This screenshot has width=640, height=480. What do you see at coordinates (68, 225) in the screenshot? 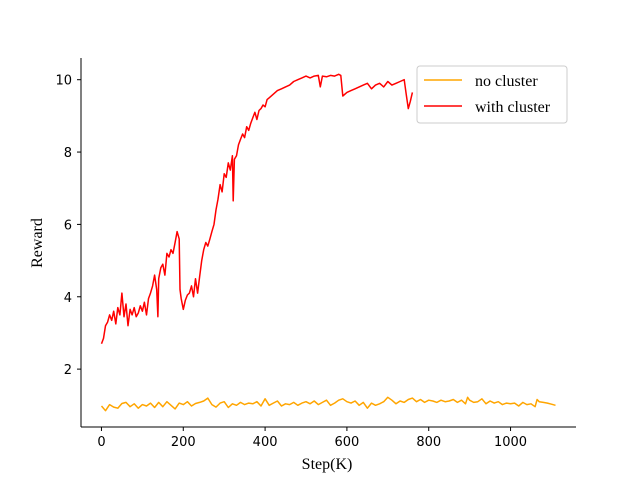
I see `y-tick-label: 6` at bounding box center [68, 225].